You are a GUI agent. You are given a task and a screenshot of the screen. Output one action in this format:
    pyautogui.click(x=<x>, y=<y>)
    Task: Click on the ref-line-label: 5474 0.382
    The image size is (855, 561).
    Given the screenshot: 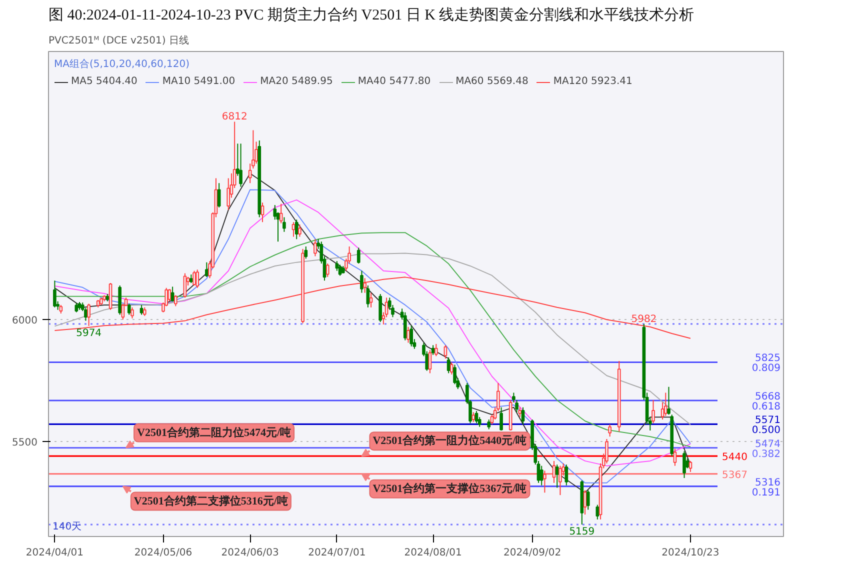 What is the action you would take?
    pyautogui.click(x=766, y=449)
    